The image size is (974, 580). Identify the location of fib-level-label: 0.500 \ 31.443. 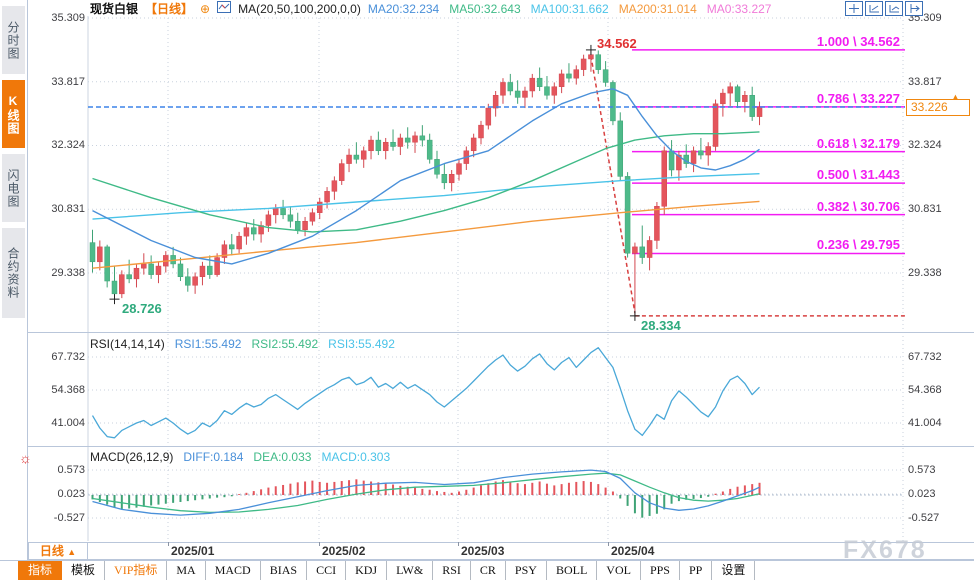
(858, 174).